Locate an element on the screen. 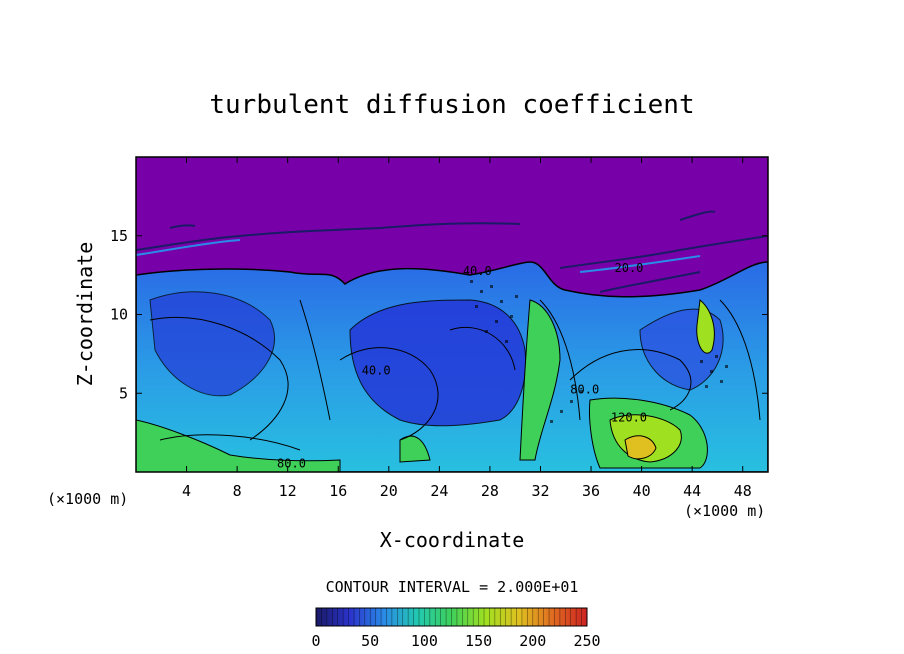 Image resolution: width=904 pixels, height=654 pixels. x-tick-label: 36 is located at coordinates (591, 491).